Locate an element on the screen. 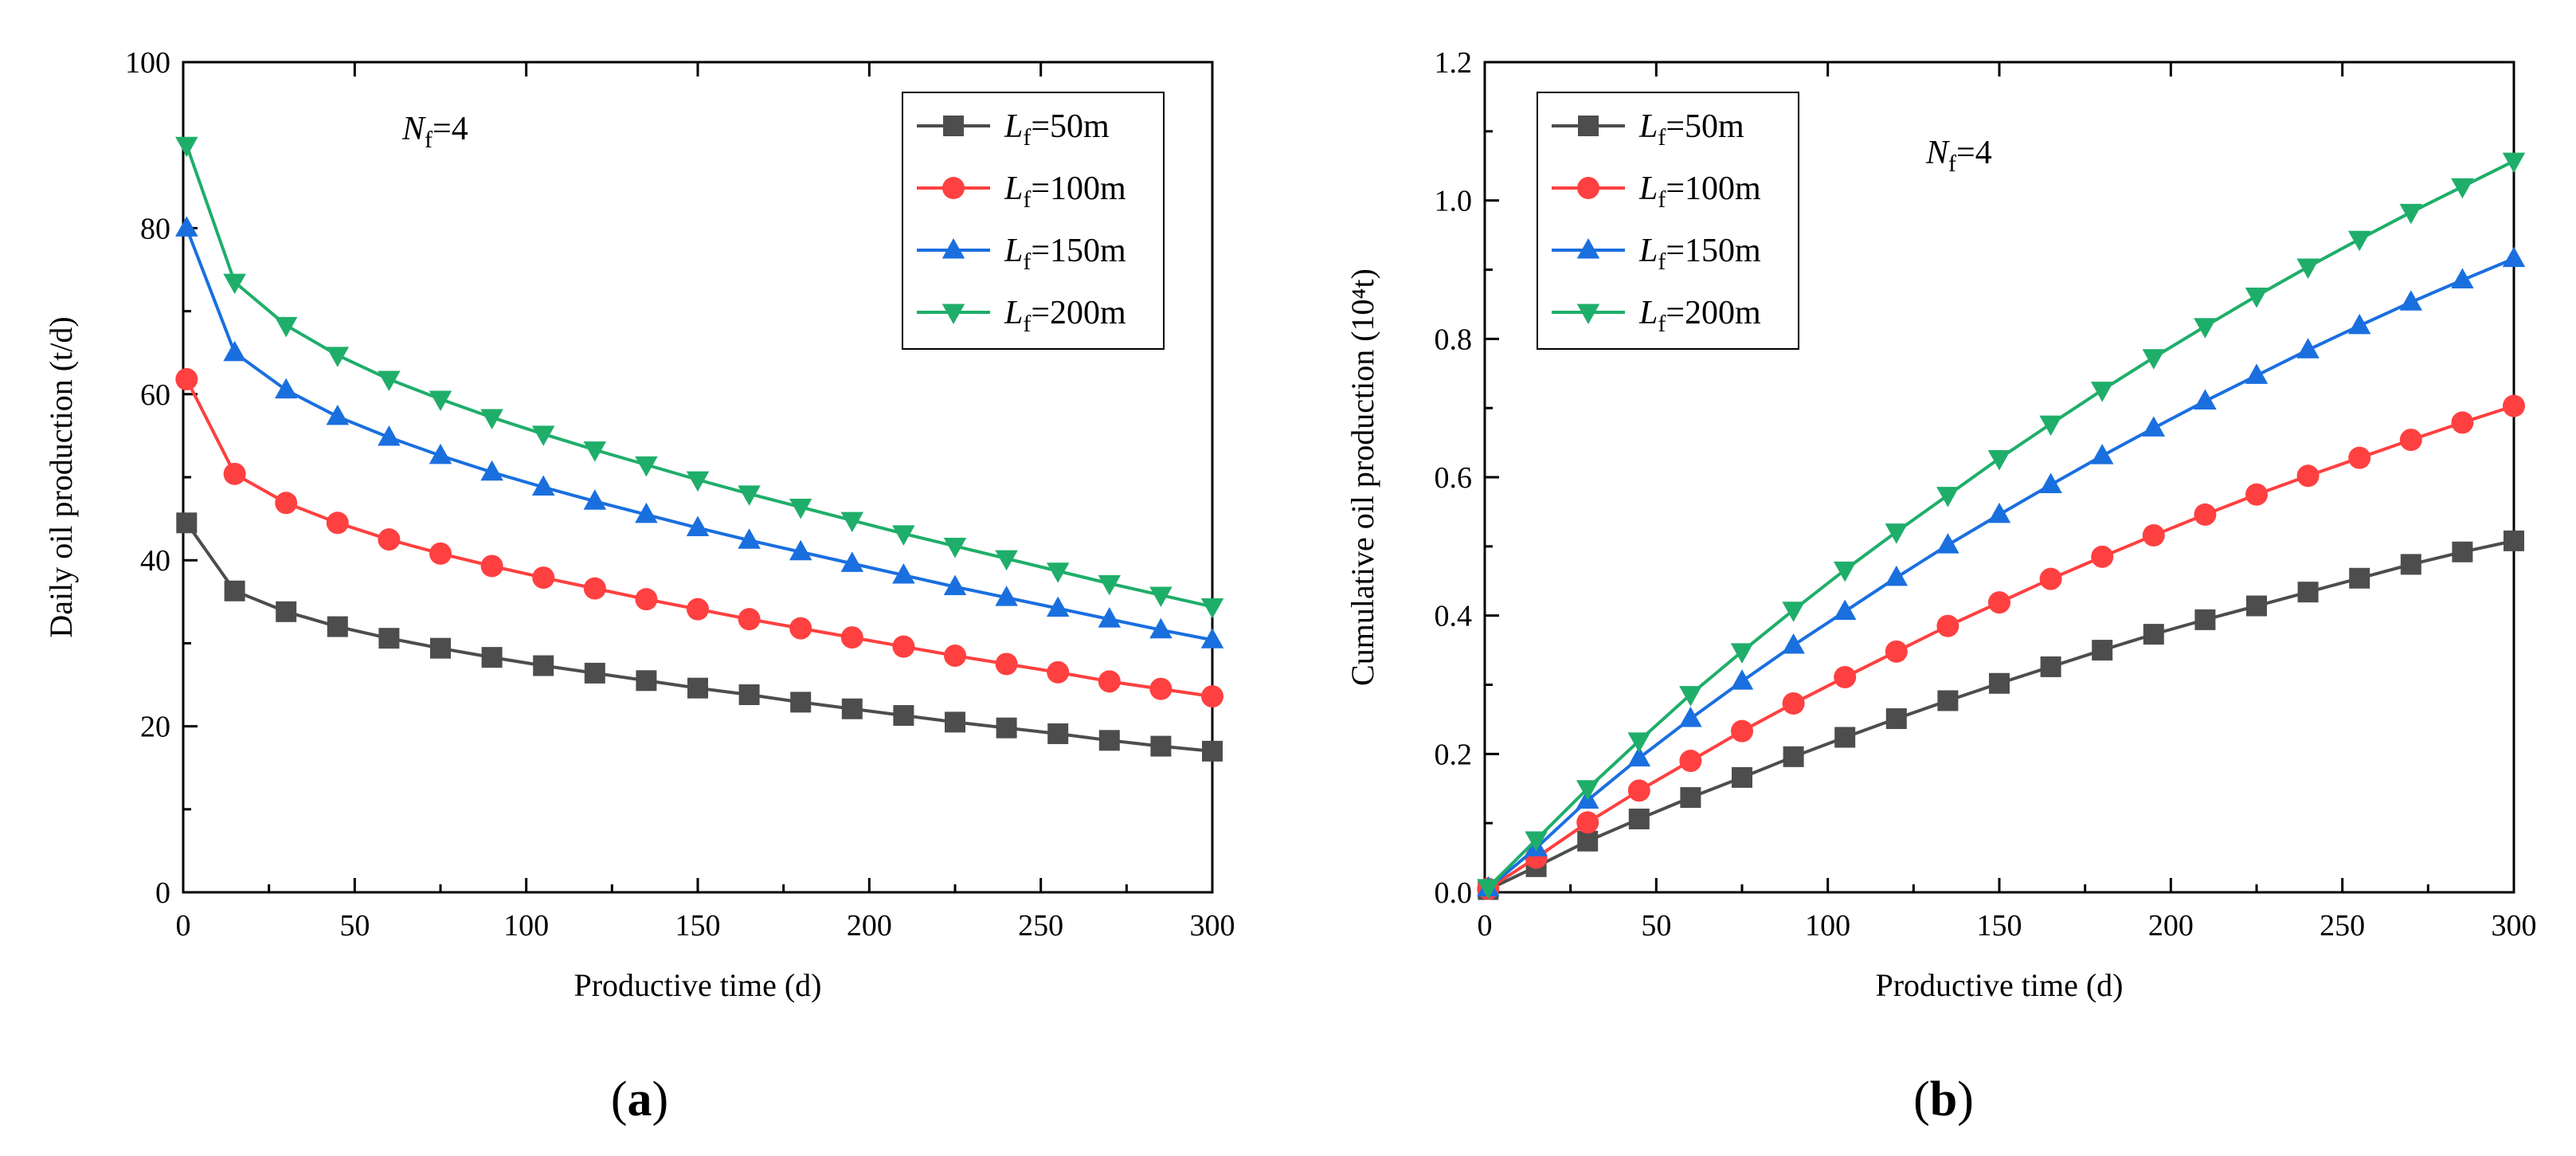 The image size is (2576, 1156). y-tick-label: 0 is located at coordinates (162, 893).